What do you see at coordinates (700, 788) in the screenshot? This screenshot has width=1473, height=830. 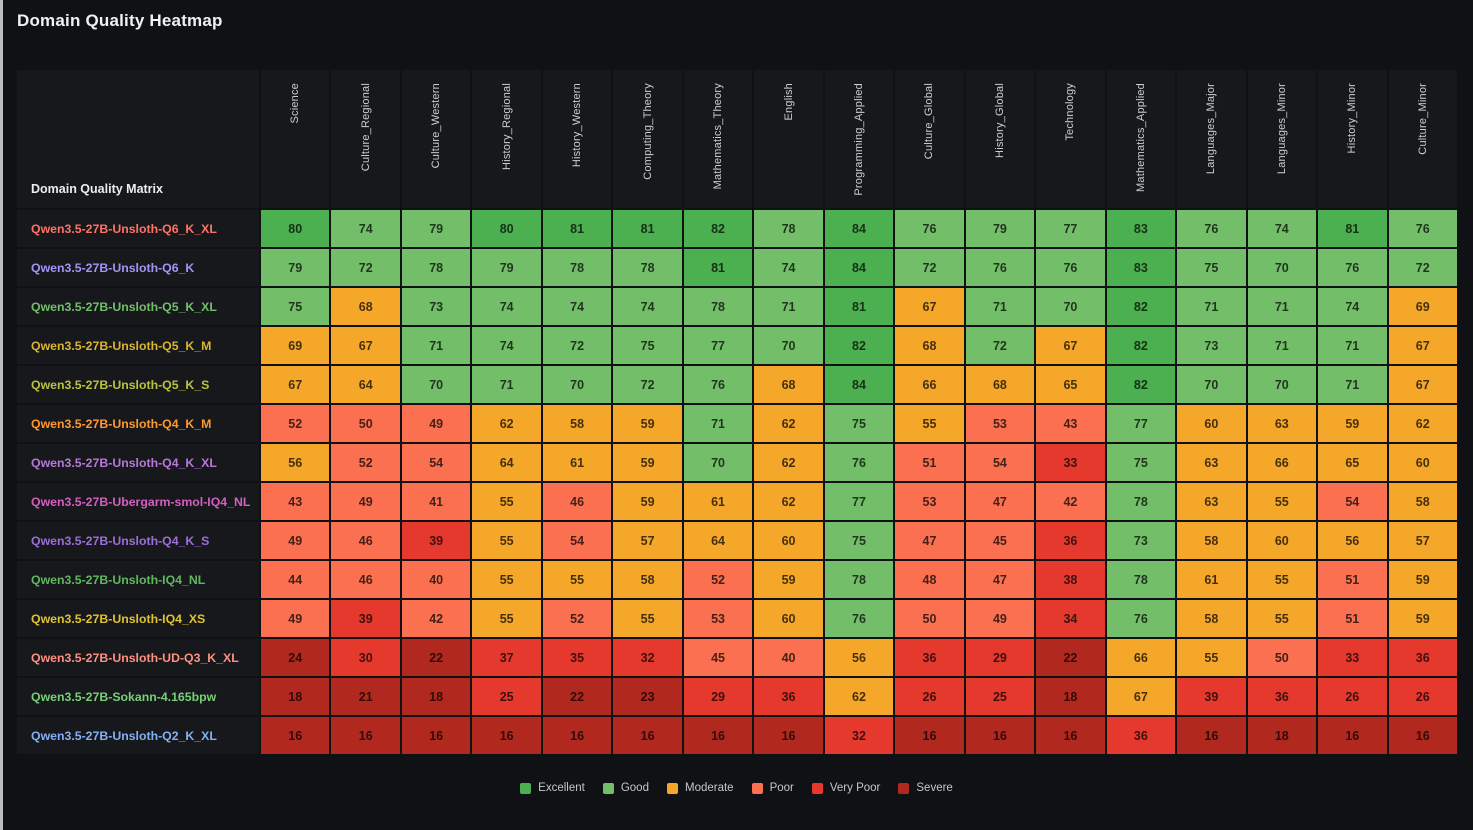 I see `legend-item: Moderate` at bounding box center [700, 788].